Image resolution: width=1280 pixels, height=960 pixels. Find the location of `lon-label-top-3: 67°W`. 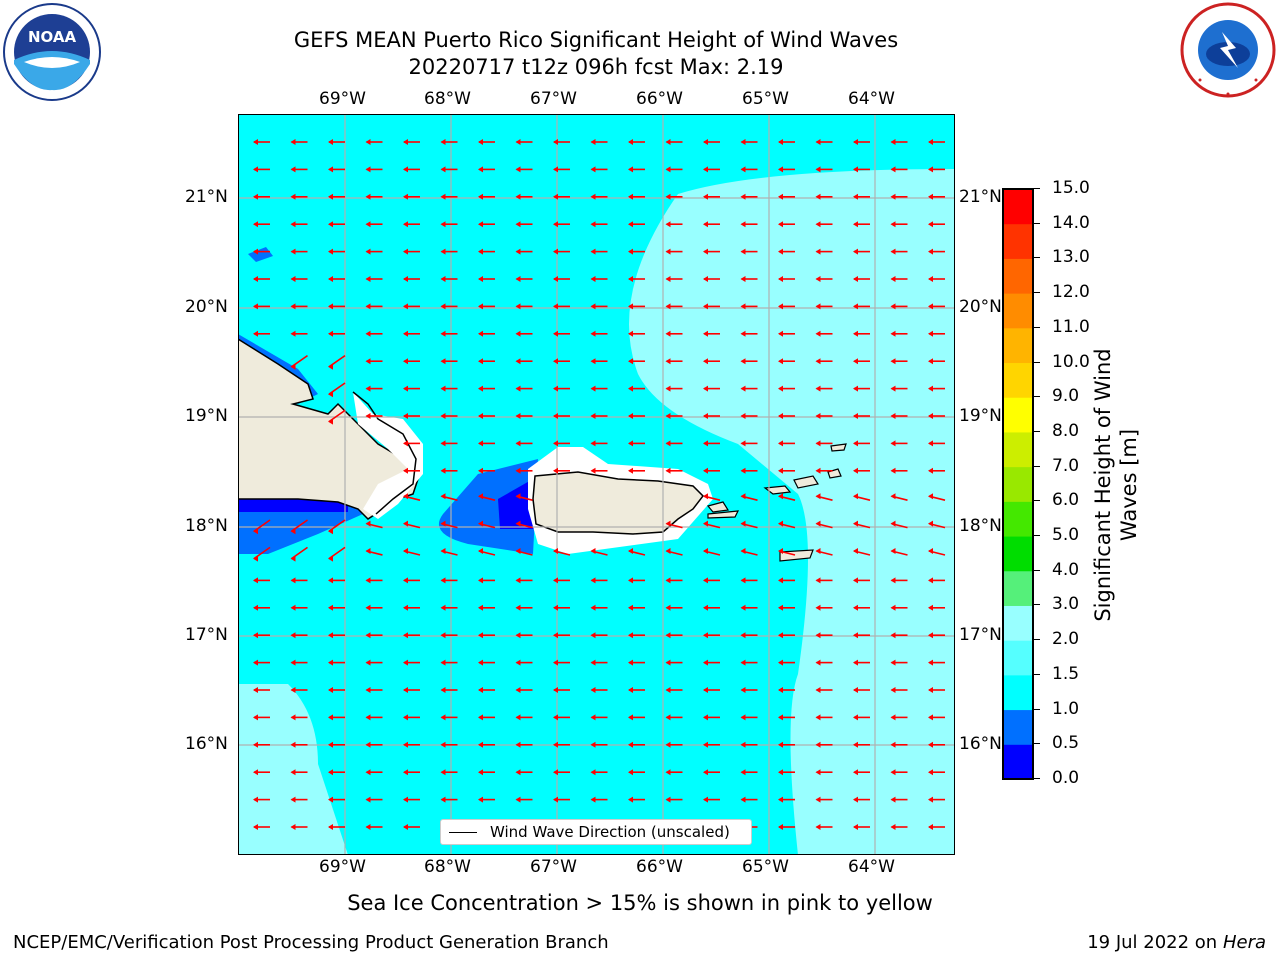

lon-label-top-3: 67°W is located at coordinates (553, 99).